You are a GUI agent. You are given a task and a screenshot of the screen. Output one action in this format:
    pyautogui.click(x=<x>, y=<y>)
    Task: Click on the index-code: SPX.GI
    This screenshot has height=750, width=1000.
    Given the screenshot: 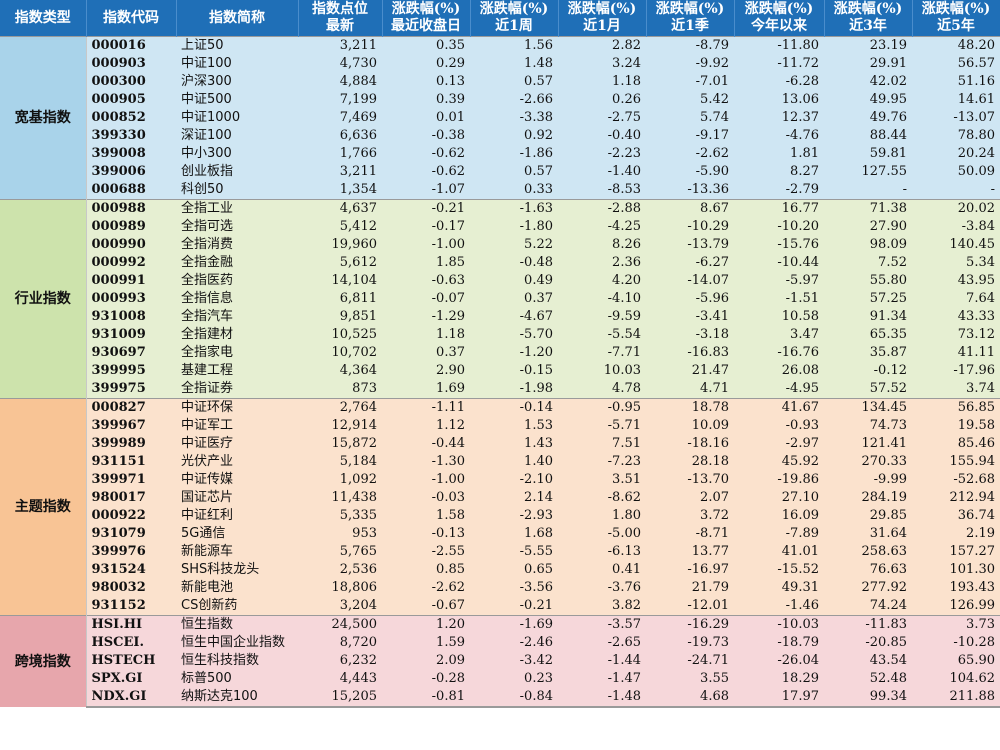 What is the action you would take?
    pyautogui.click(x=117, y=678)
    